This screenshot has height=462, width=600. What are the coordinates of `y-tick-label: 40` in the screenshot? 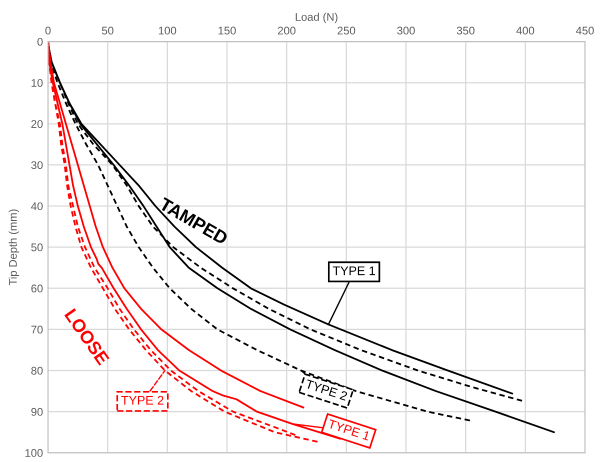 It's located at (37, 206).